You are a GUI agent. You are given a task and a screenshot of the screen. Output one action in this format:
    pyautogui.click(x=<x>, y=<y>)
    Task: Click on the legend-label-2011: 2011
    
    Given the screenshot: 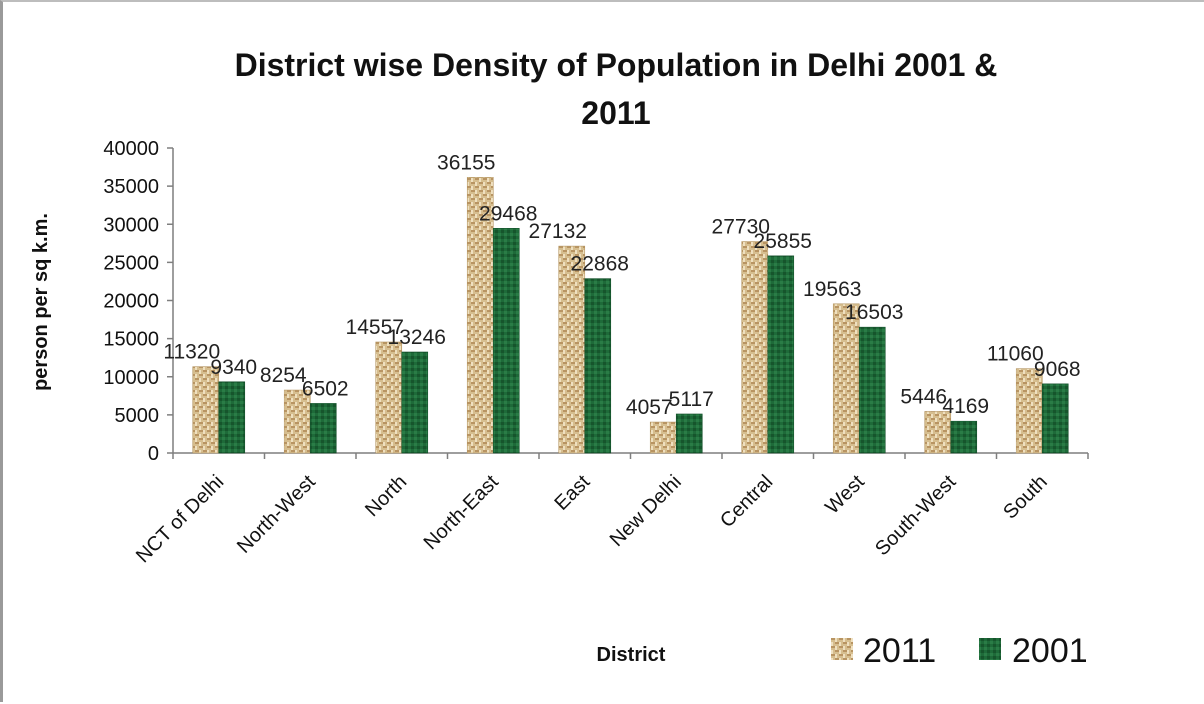 What is the action you would take?
    pyautogui.click(x=899, y=651)
    